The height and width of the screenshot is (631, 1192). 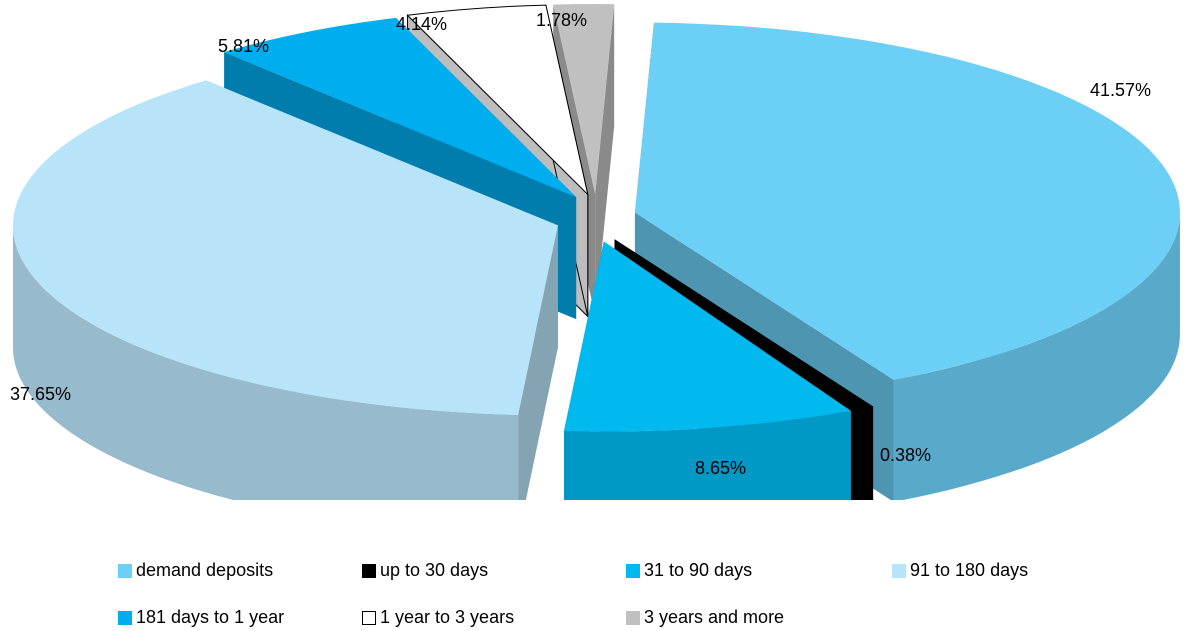 I want to click on legend-item-31-to-90-days: 31 to 90 days, so click(x=689, y=570).